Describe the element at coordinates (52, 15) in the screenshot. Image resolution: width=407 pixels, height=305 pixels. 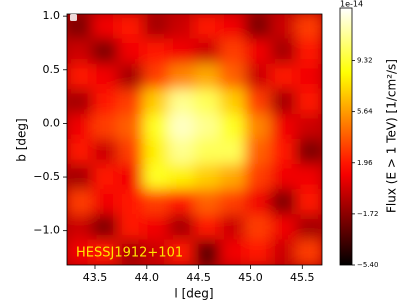
I see `y-tick-label: 1.0` at that location.